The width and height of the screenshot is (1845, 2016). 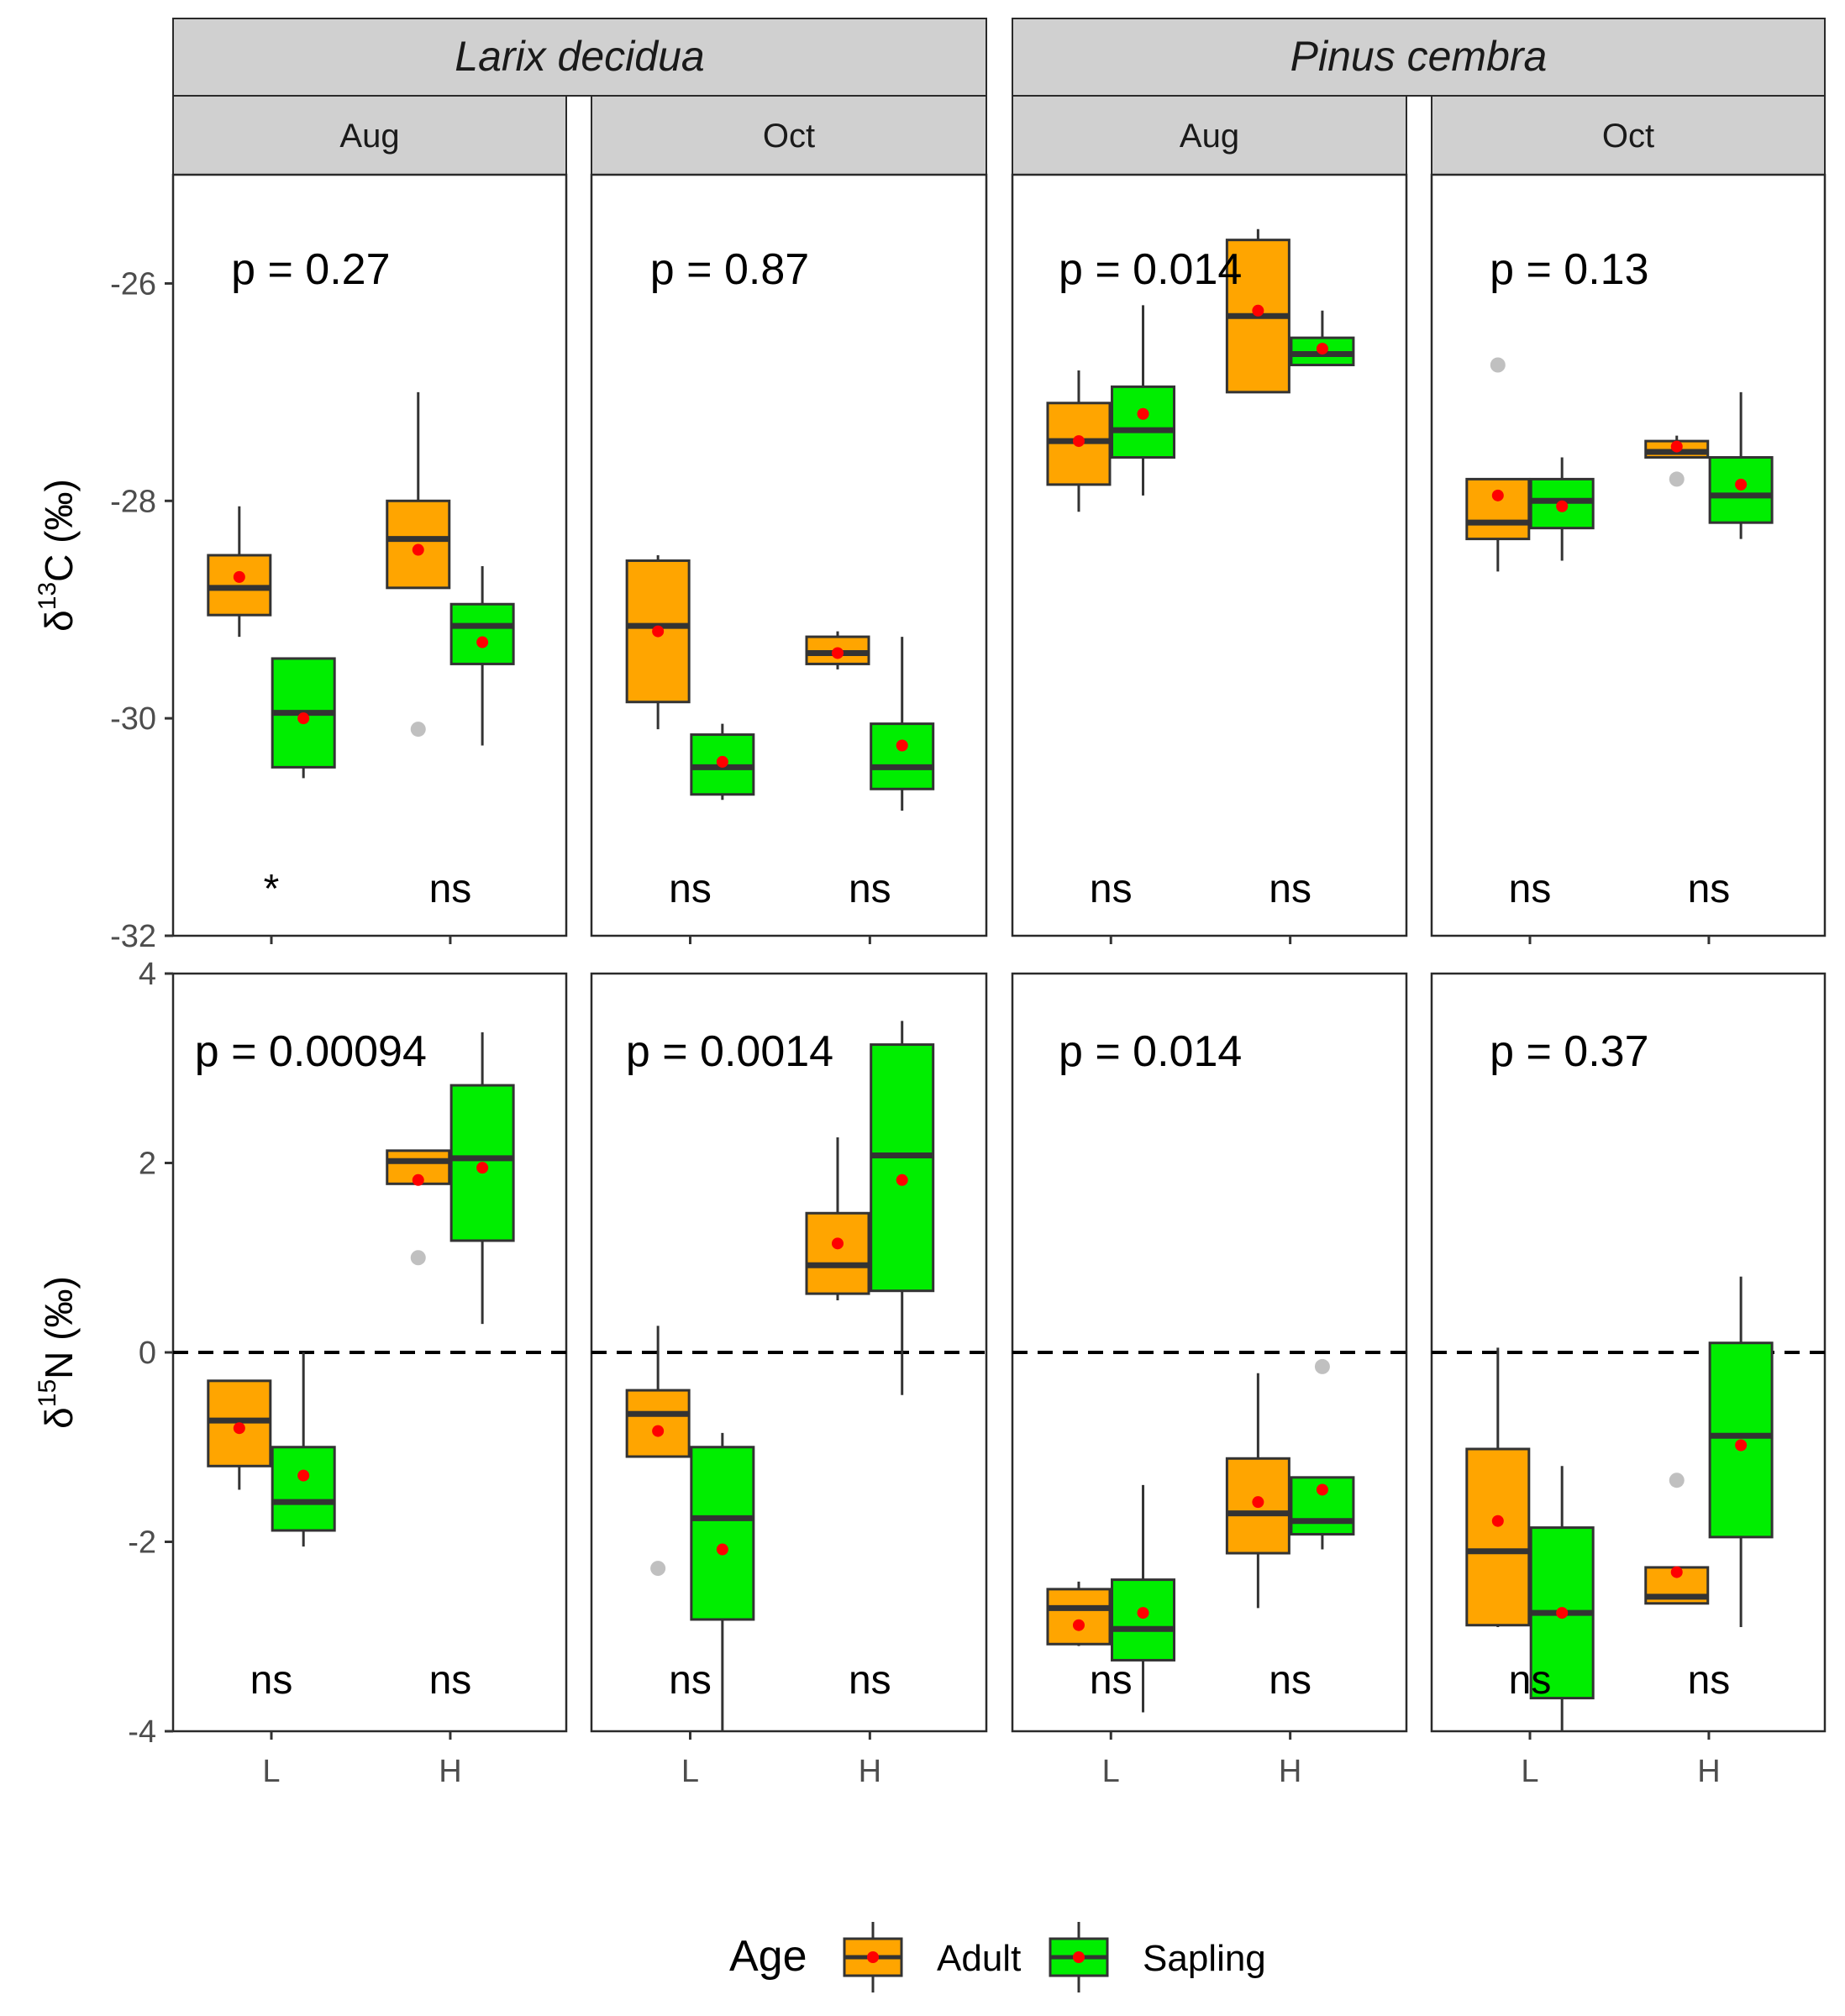 I want to click on species-strip, so click(x=1419, y=57).